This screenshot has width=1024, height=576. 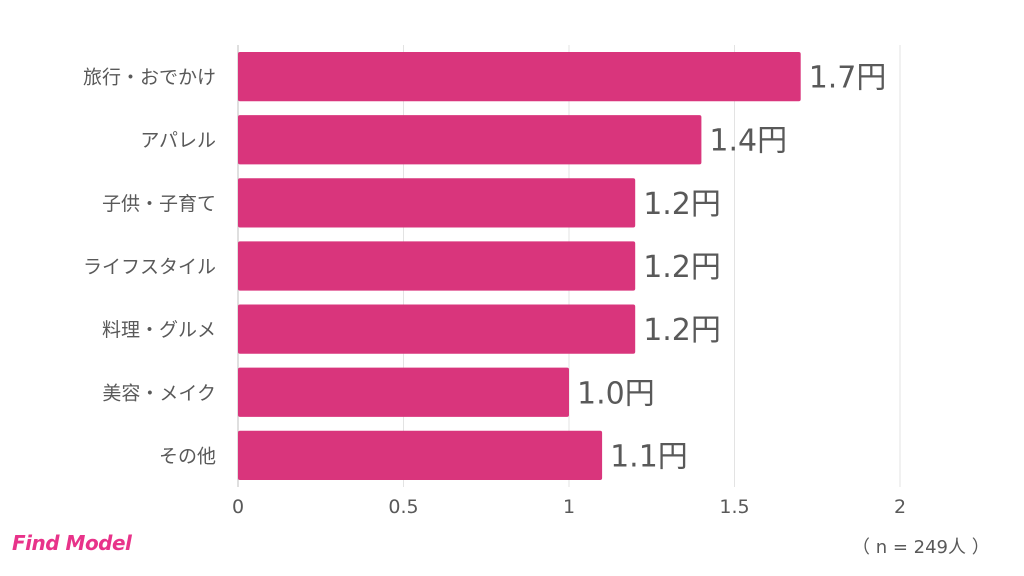 What do you see at coordinates (848, 78) in the screenshot?
I see `value-label: 1.7円` at bounding box center [848, 78].